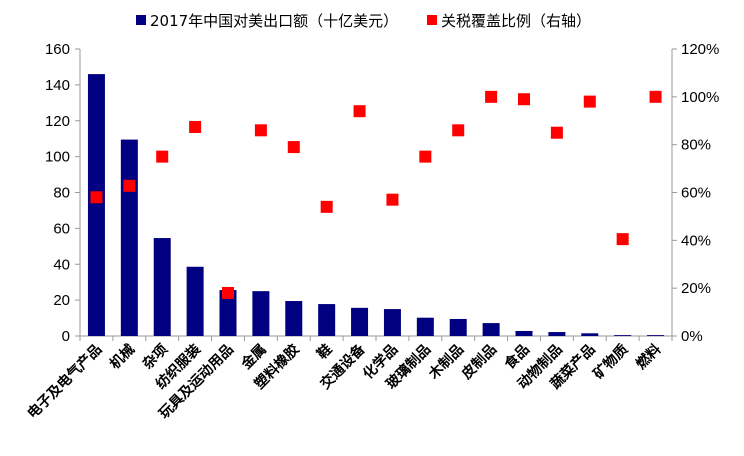 The image size is (744, 456). I want to click on left-tick-label: 60, so click(61, 228).